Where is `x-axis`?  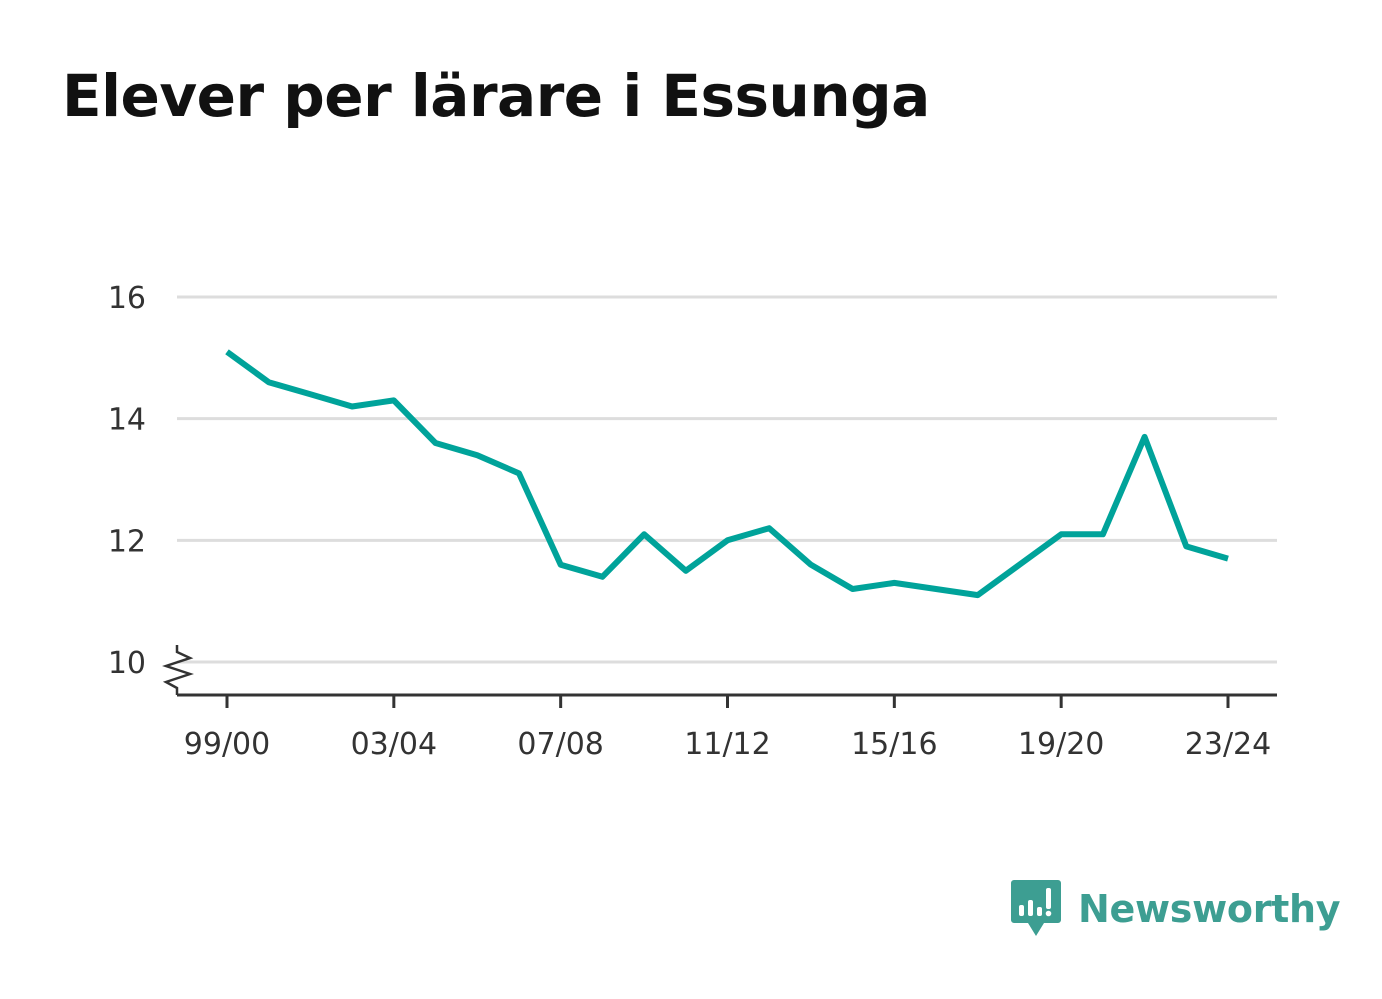
x-axis is located at coordinates (719, 671).